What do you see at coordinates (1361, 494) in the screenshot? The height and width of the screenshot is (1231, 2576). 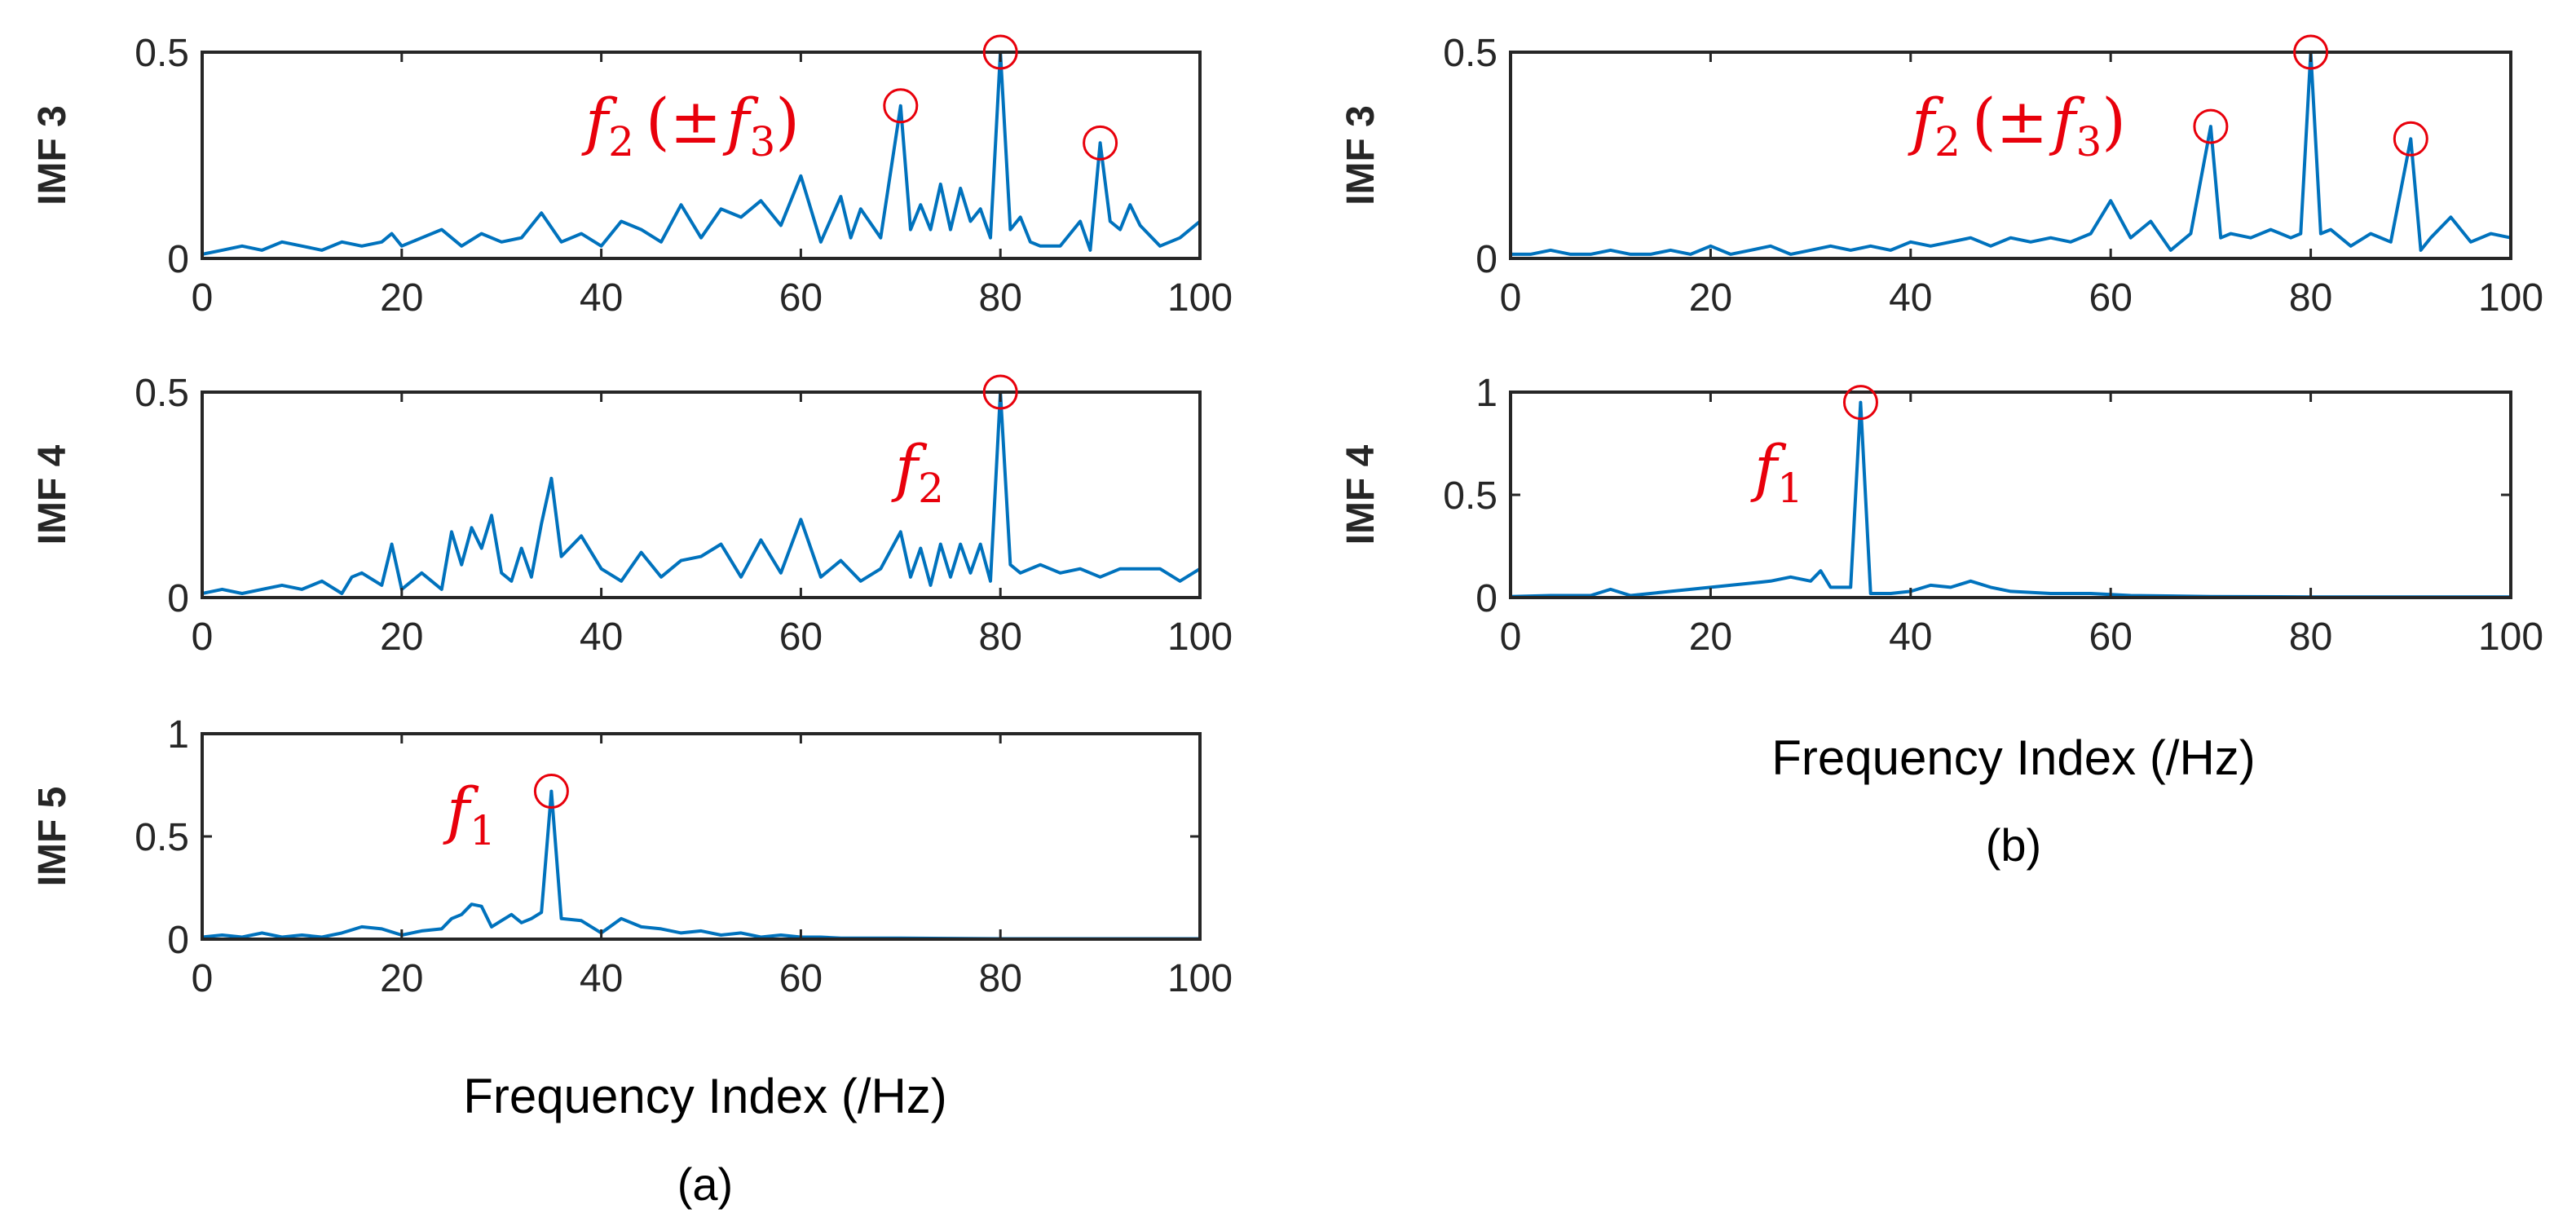 I see `y-axis-label-b-imf4: IMF 4` at bounding box center [1361, 494].